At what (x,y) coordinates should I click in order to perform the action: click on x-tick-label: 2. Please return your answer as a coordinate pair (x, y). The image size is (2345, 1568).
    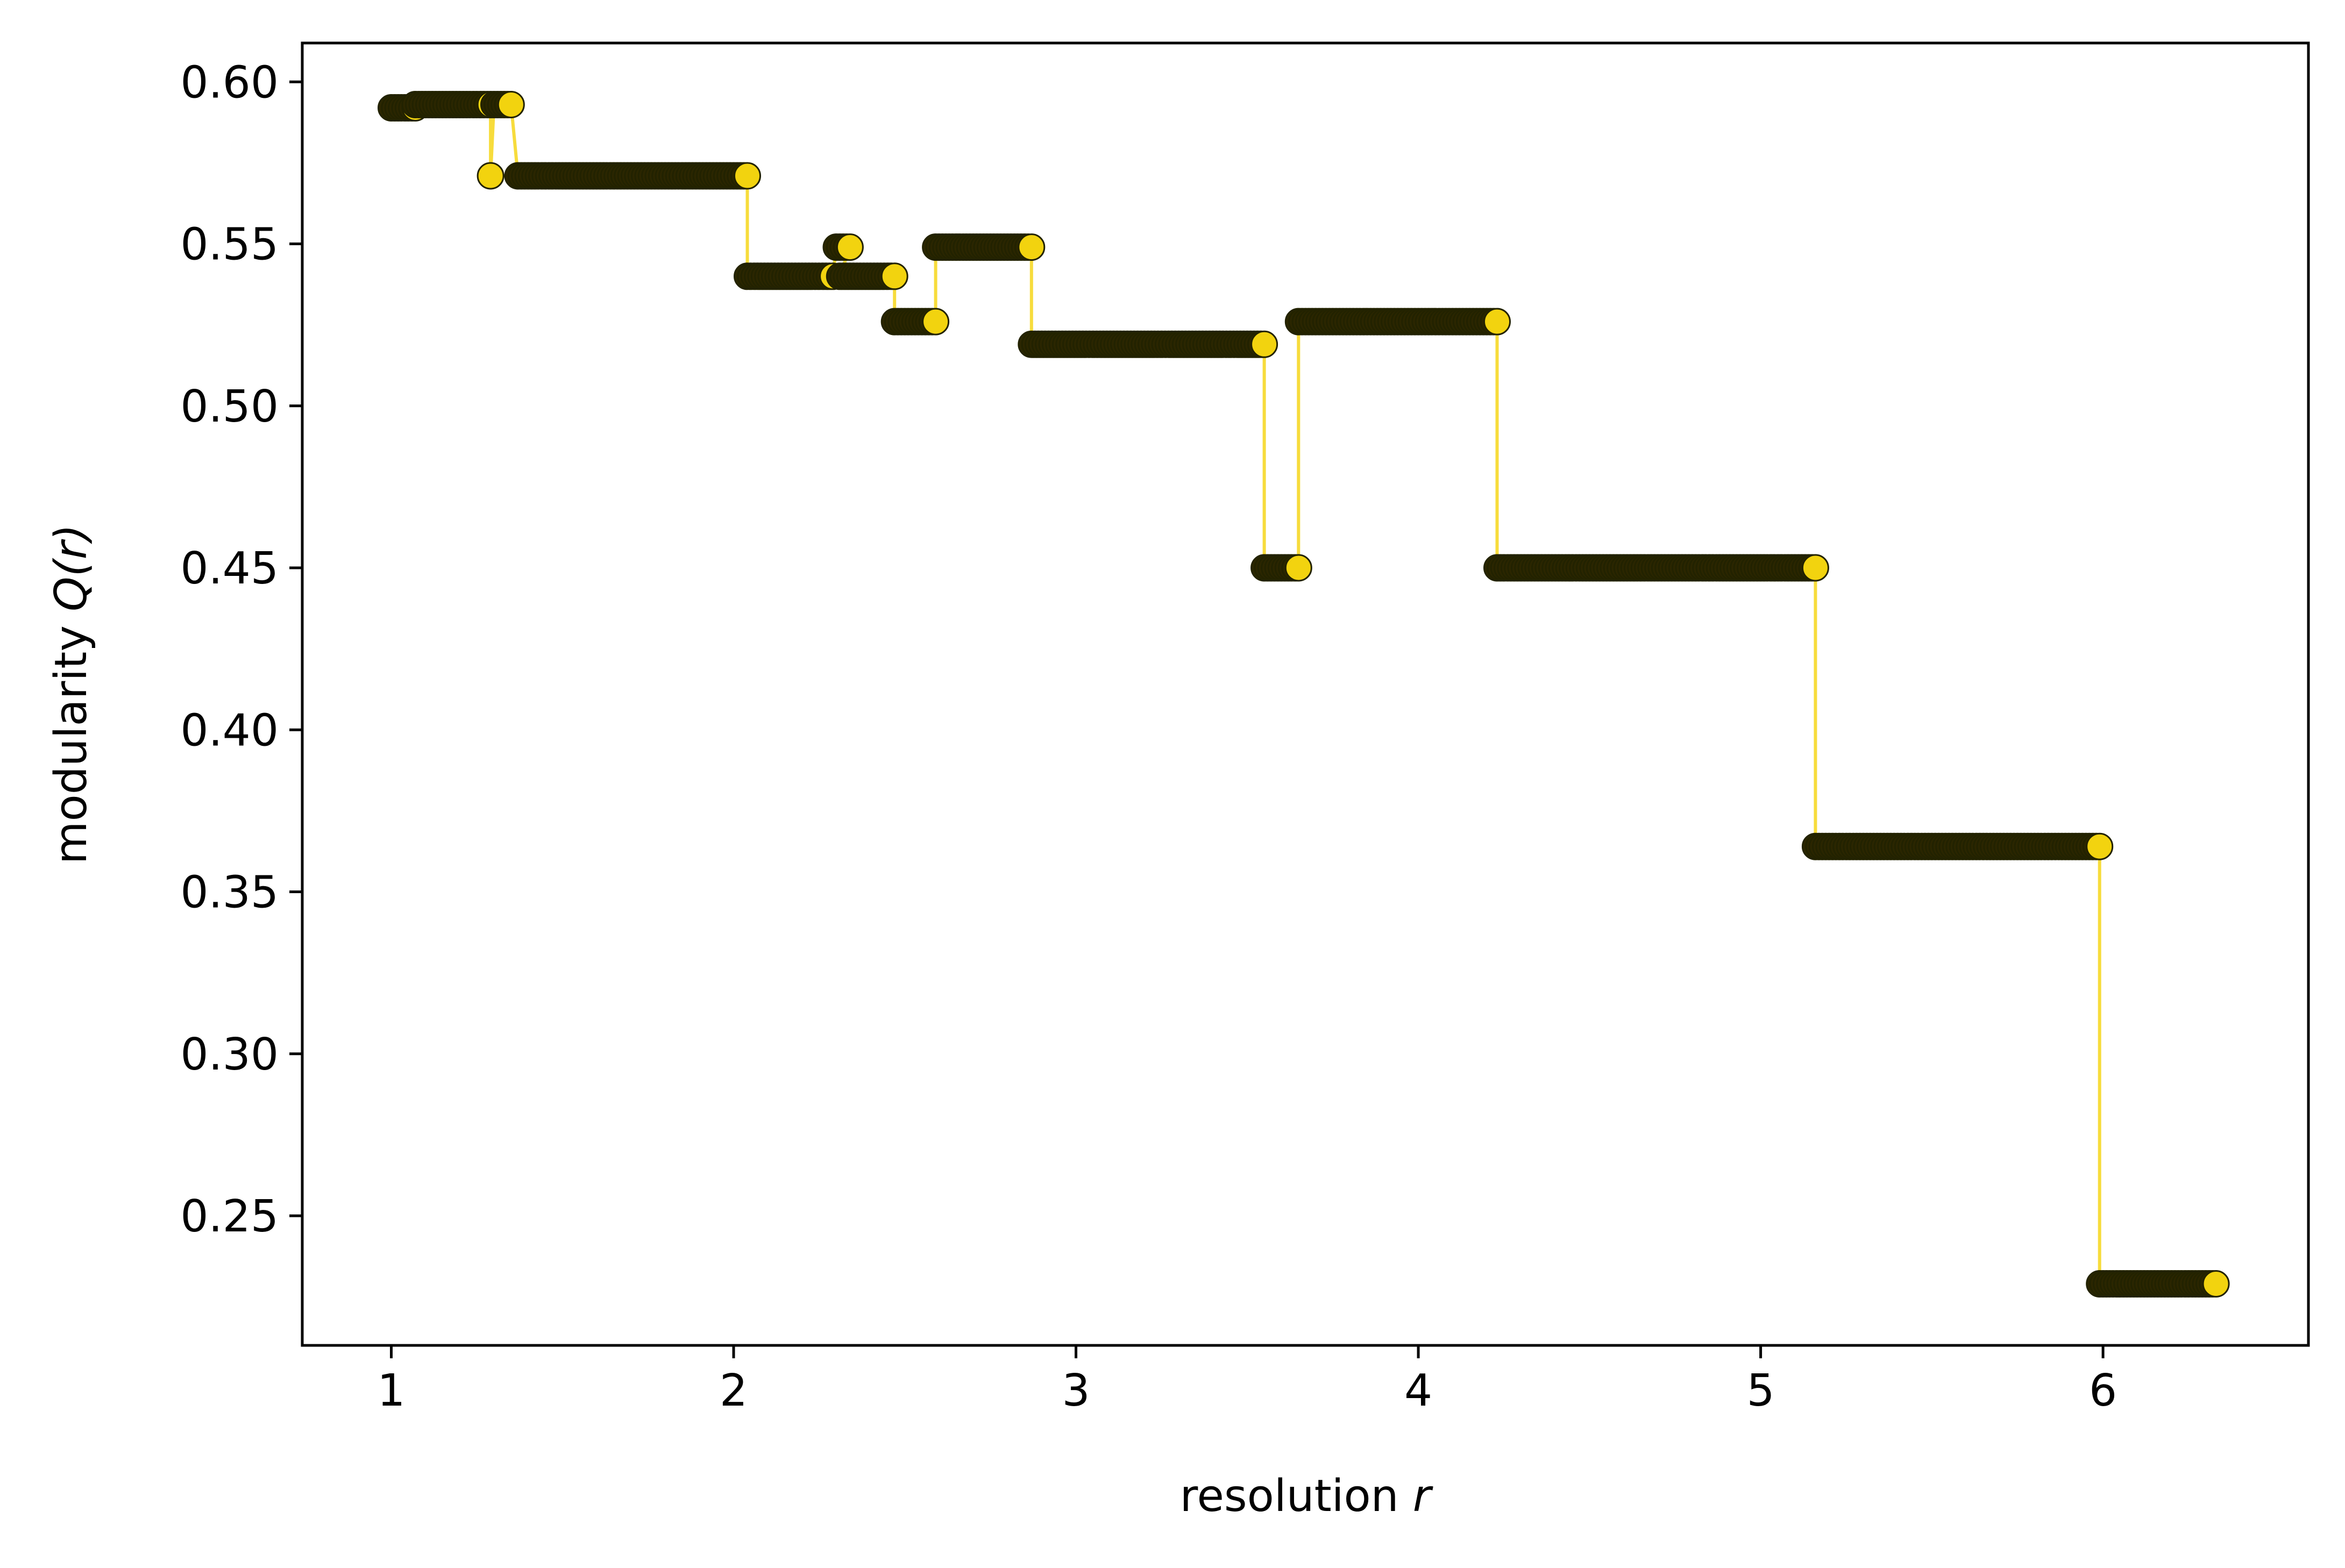
    Looking at the image, I should click on (734, 1391).